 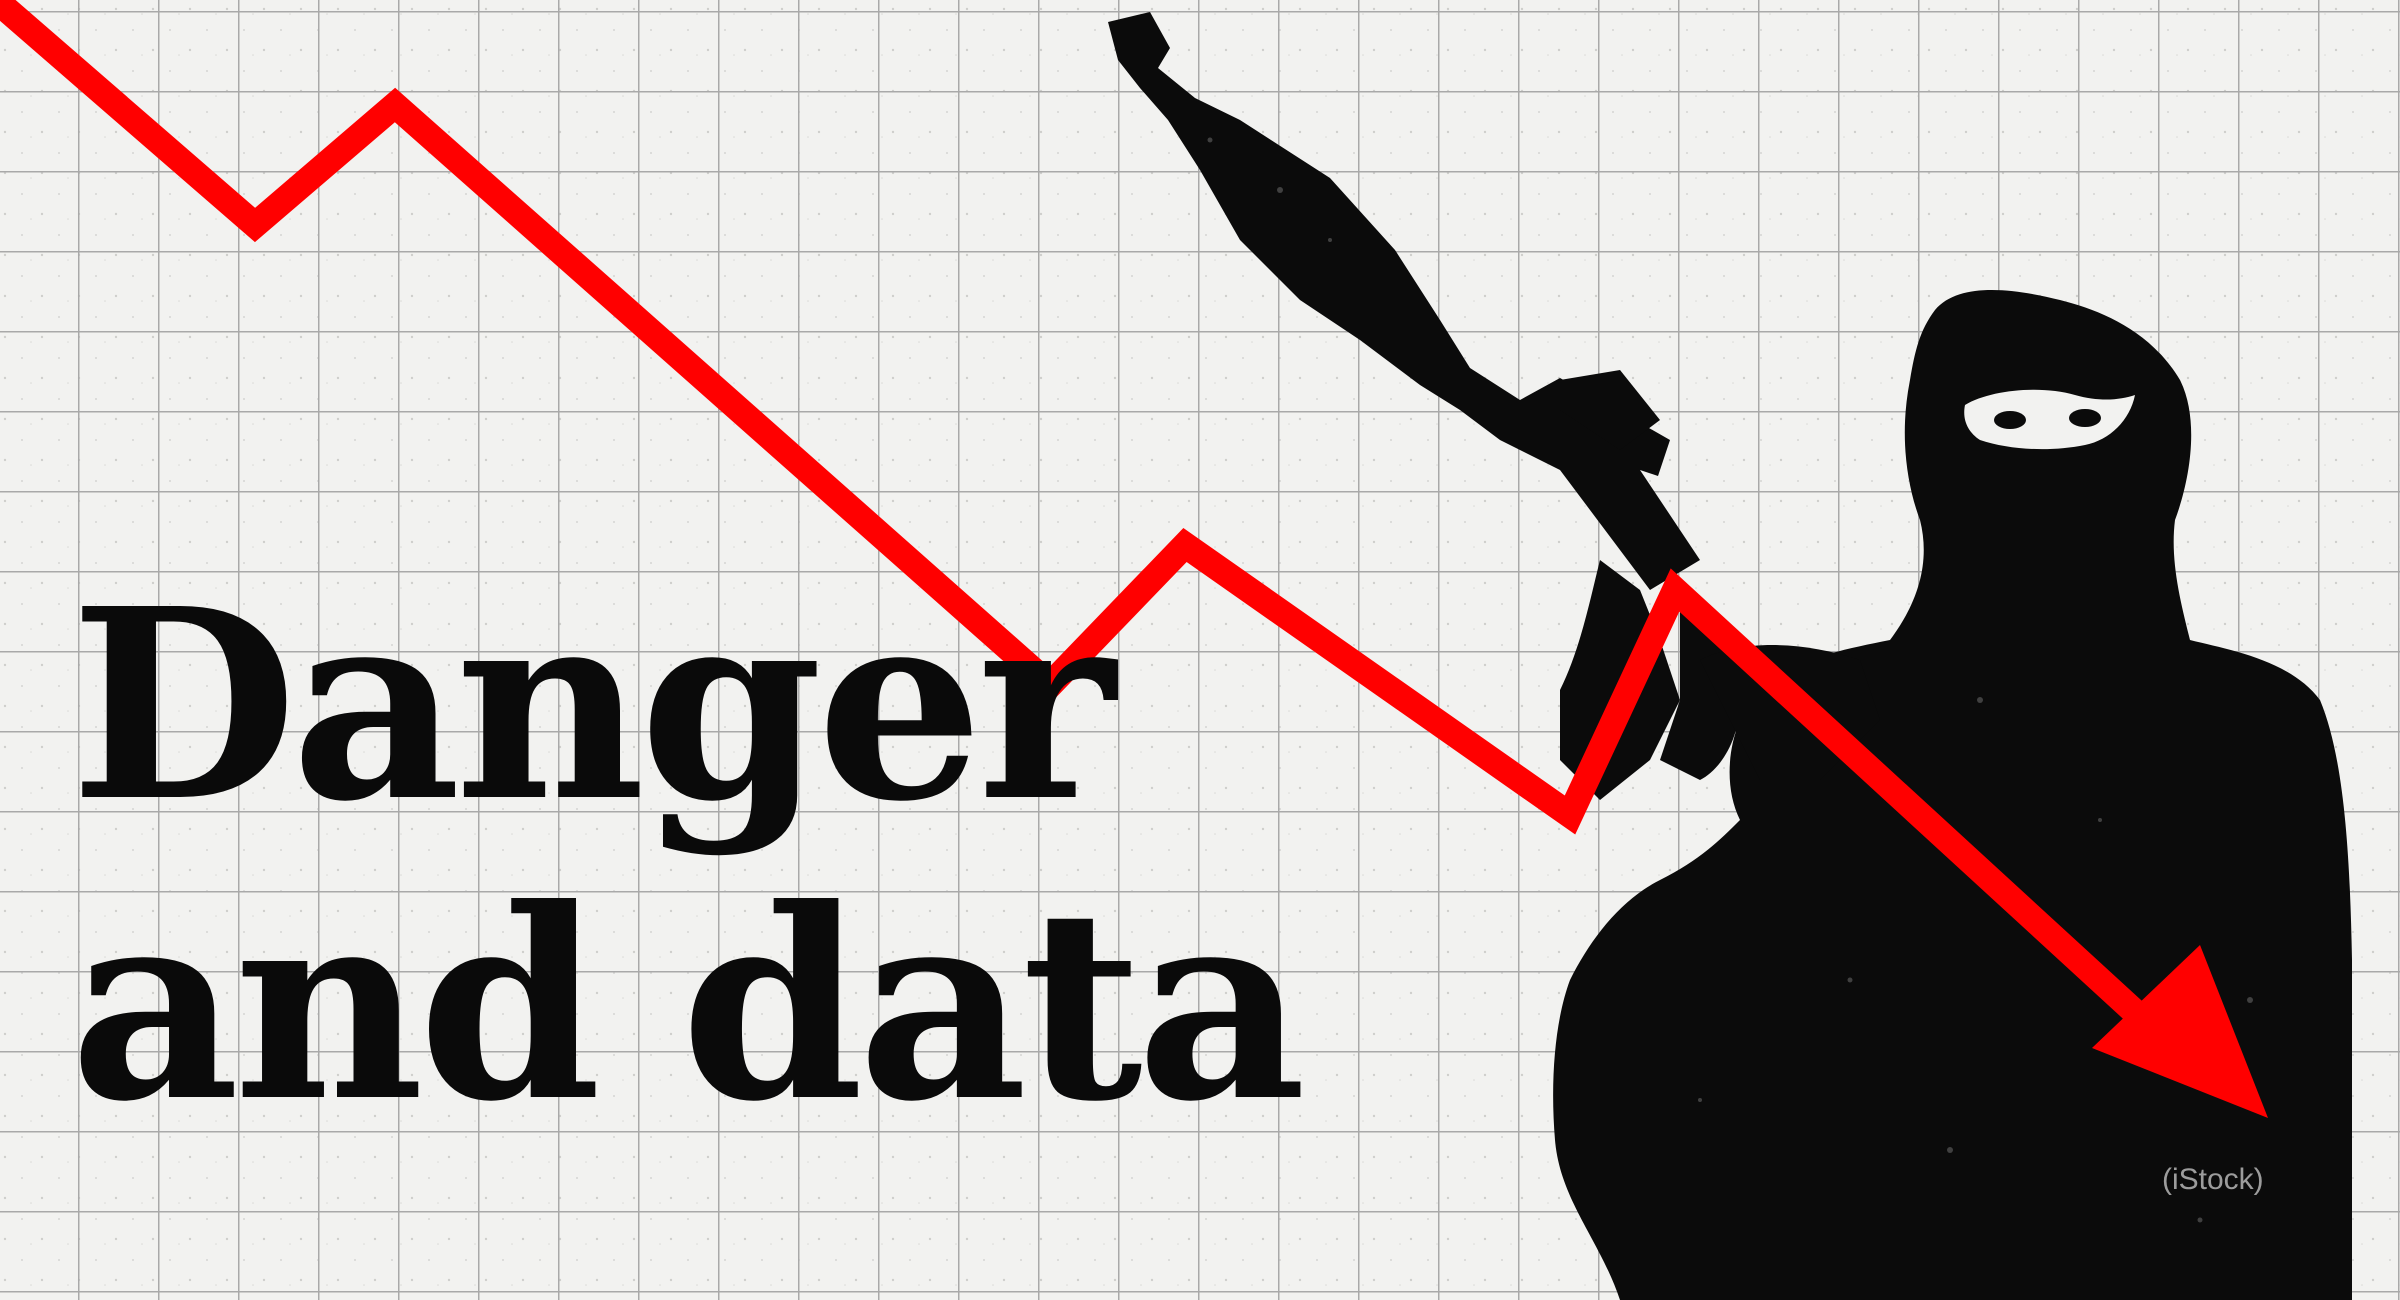 What do you see at coordinates (688, 1005) in the screenshot?
I see `headline-line-2: and data` at bounding box center [688, 1005].